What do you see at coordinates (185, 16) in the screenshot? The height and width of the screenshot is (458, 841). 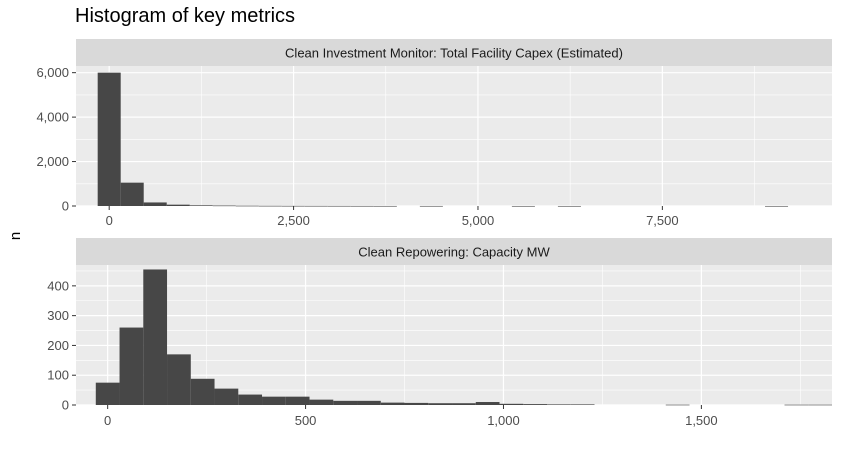 I see `chart-title: Histogram of key metrics` at bounding box center [185, 16].